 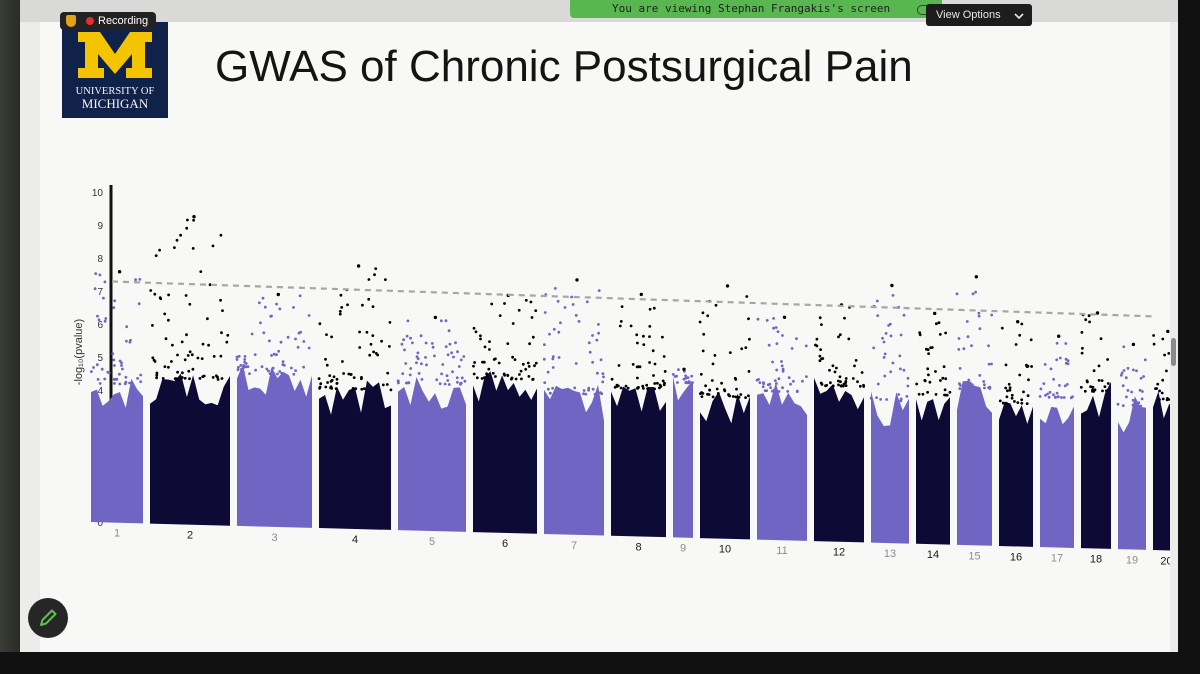 I want to click on view-options-button: View Options, so click(x=979, y=15).